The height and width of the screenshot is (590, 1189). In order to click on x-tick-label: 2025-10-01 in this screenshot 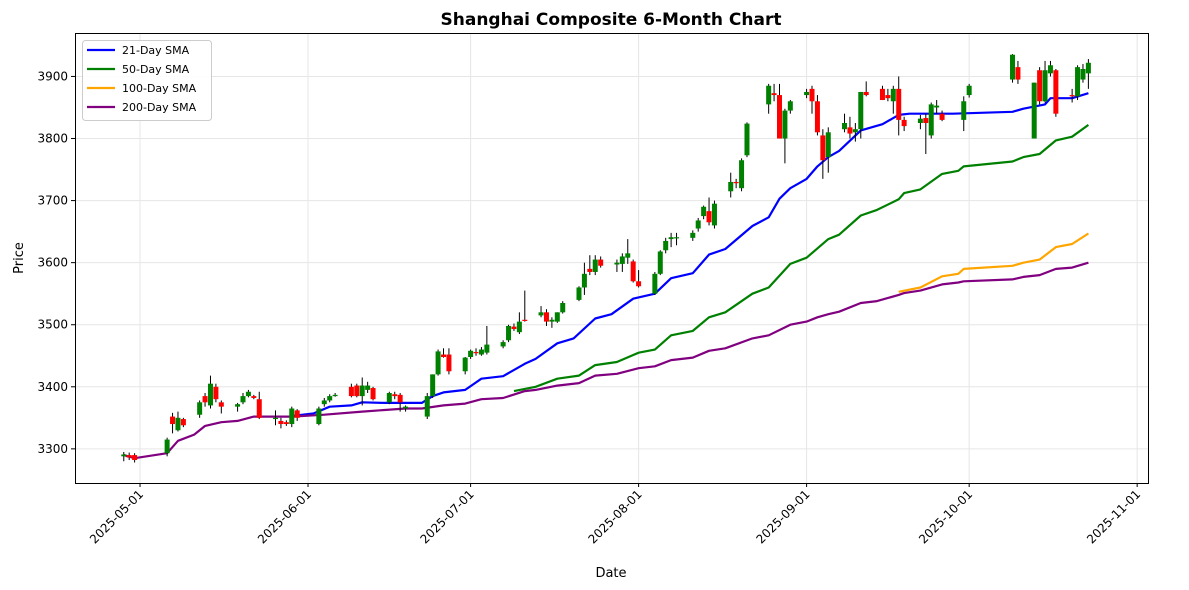, I will do `click(945, 516)`.